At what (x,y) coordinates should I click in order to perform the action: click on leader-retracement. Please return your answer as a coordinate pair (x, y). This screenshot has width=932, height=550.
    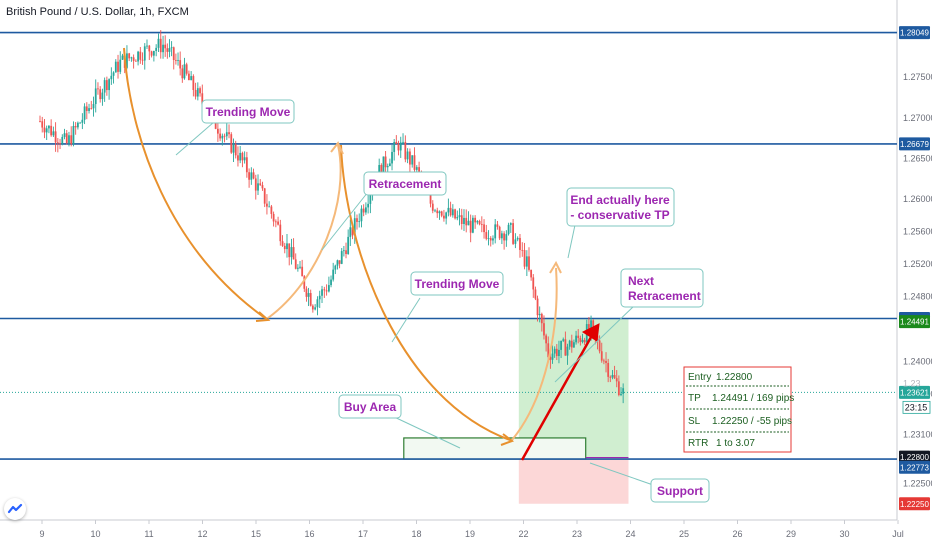
    Looking at the image, I should click on (345, 221).